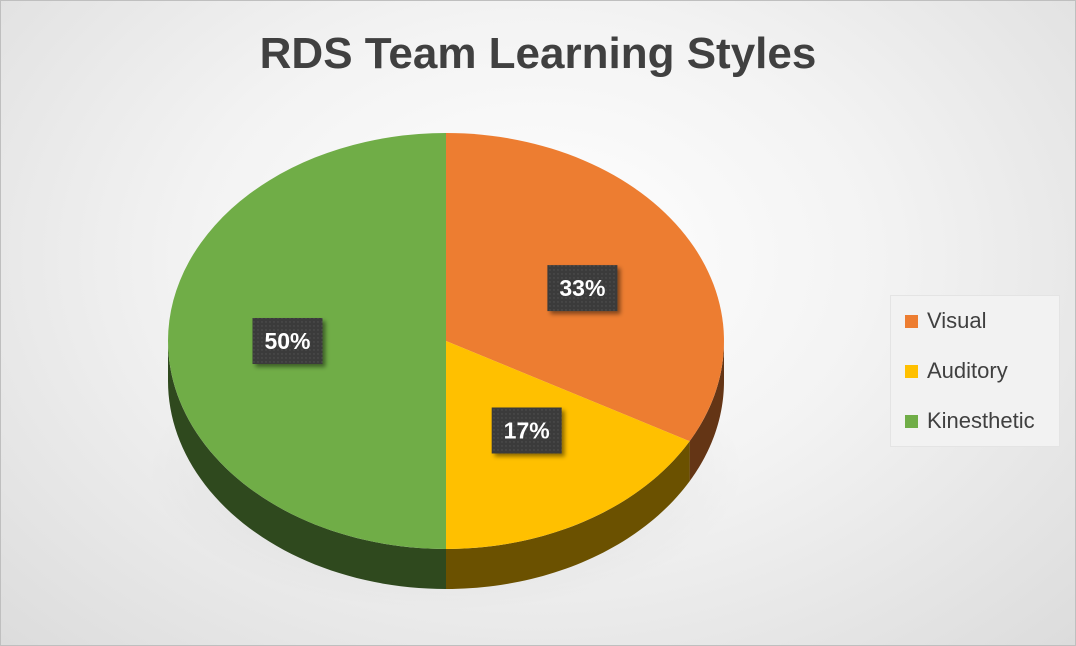 Image resolution: width=1076 pixels, height=646 pixels. I want to click on data-label-text-visual: 33%, so click(582, 288).